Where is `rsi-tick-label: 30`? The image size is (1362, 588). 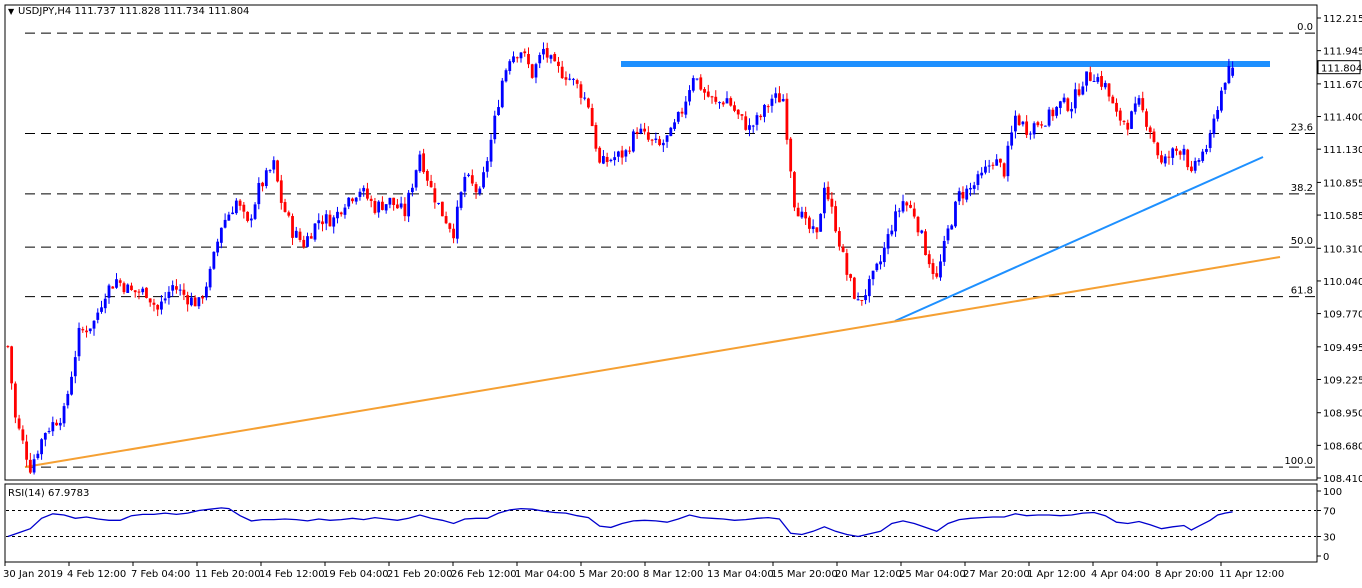
rsi-tick-label: 30 is located at coordinates (1329, 538).